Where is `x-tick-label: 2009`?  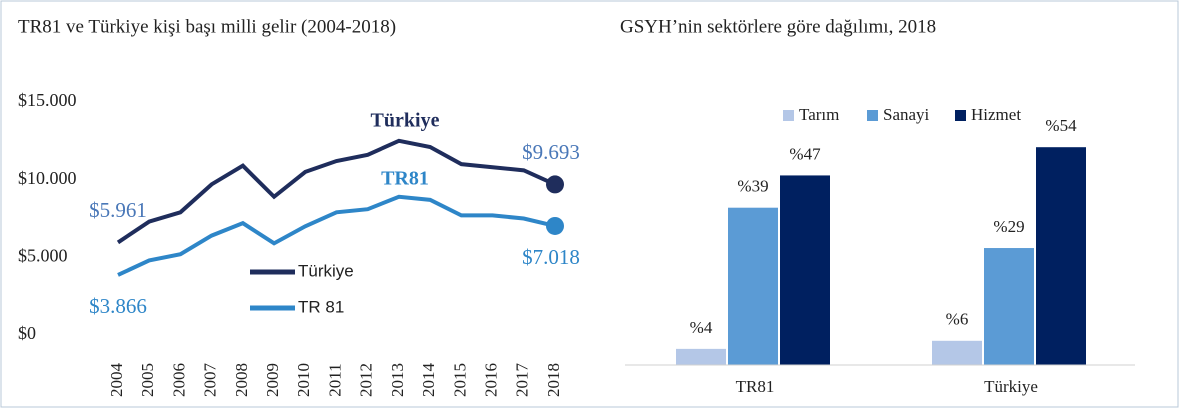 x-tick-label: 2009 is located at coordinates (272, 380).